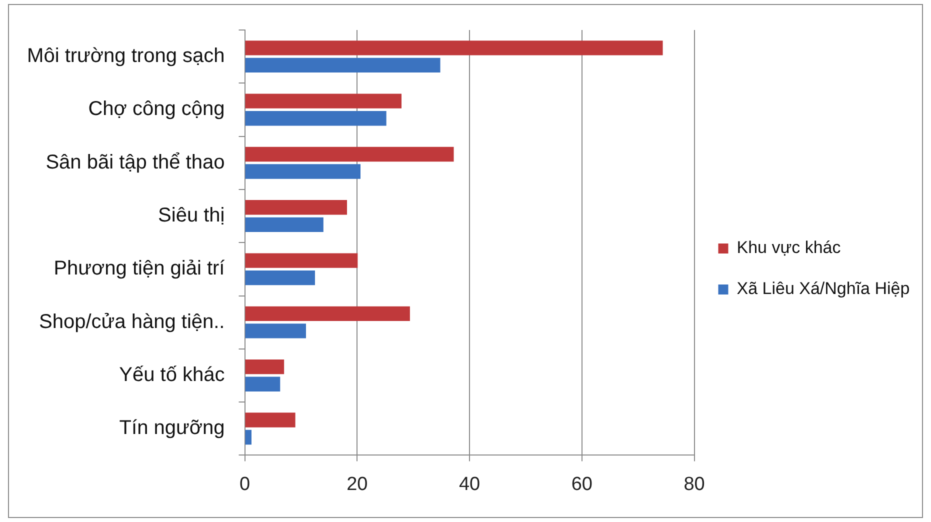 Image resolution: width=931 pixels, height=522 pixels. What do you see at coordinates (172, 375) in the screenshot?
I see `y-tick-label: Yếu tố khác` at bounding box center [172, 375].